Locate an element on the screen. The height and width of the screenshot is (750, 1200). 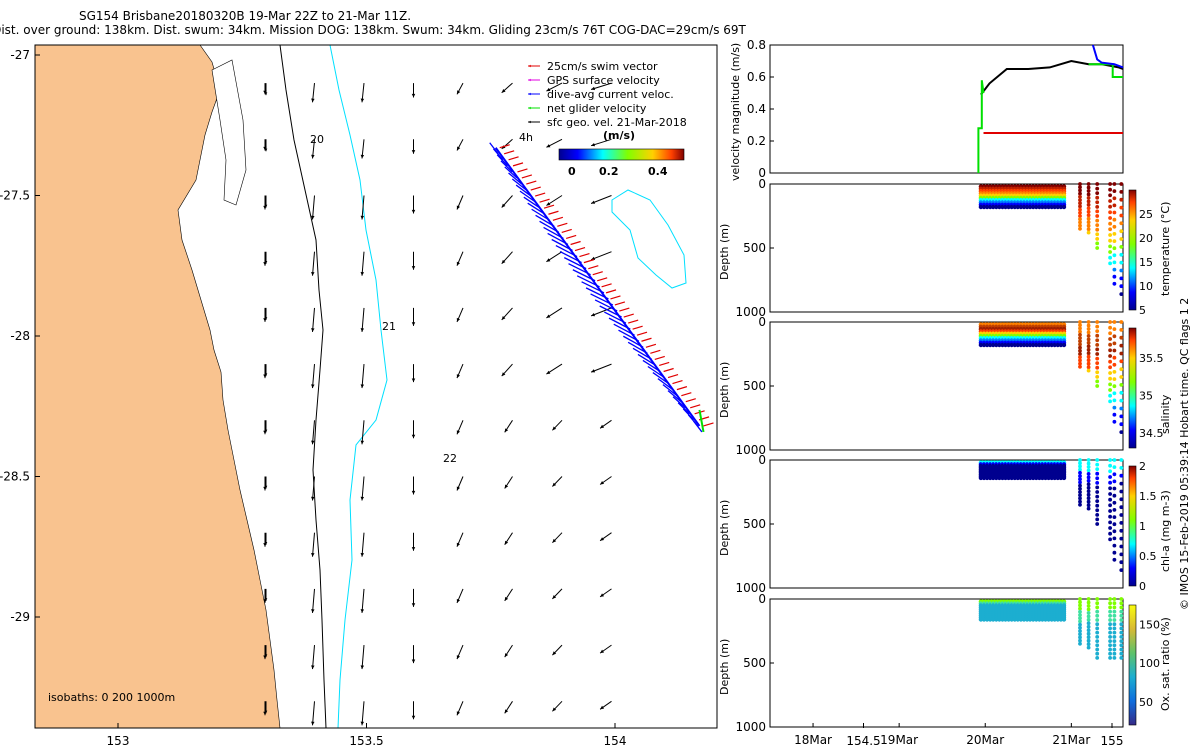
colorbar-tick-label: 50 is located at coordinates (1146, 702).